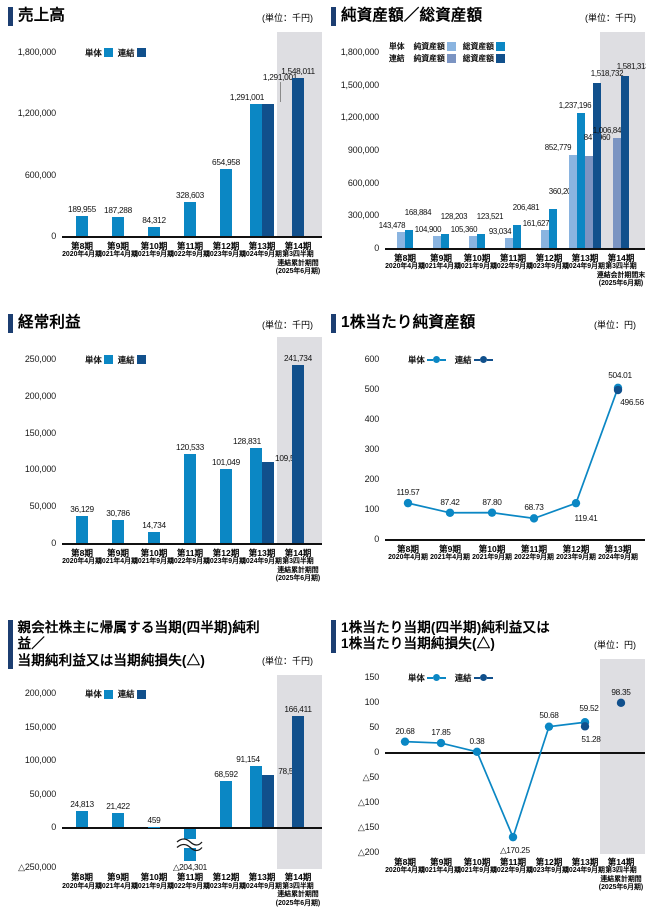  I want to click on x-category-label: 第14期 第3四半期 連結累計期間 (2025年6月期), so click(295, 890).